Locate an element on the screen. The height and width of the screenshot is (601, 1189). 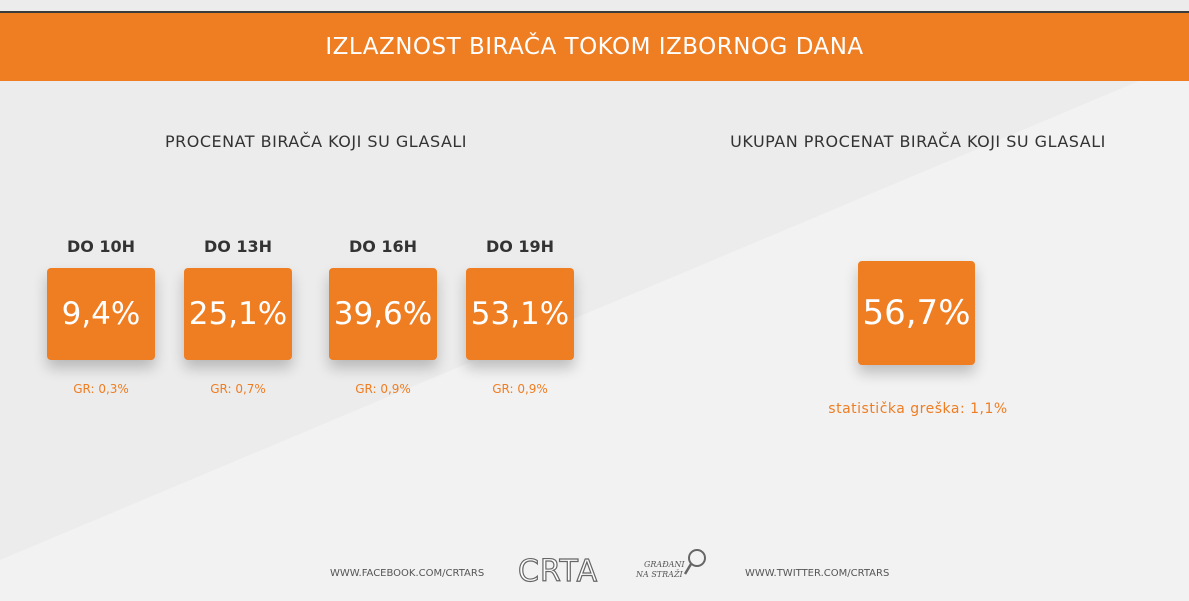
error-label: GR: 0,3% is located at coordinates (101, 389).